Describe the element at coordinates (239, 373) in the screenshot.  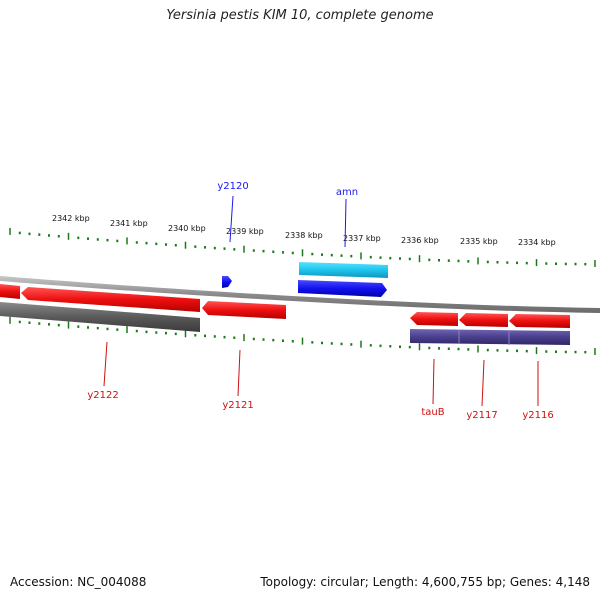
I see `leader-y2121` at that location.